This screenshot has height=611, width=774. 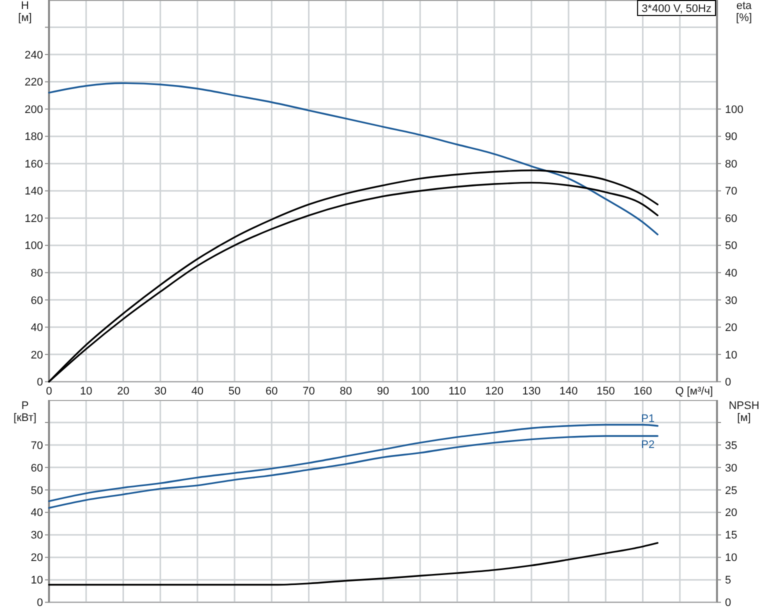 I want to click on x-tick-label: 50, so click(x=234, y=392).